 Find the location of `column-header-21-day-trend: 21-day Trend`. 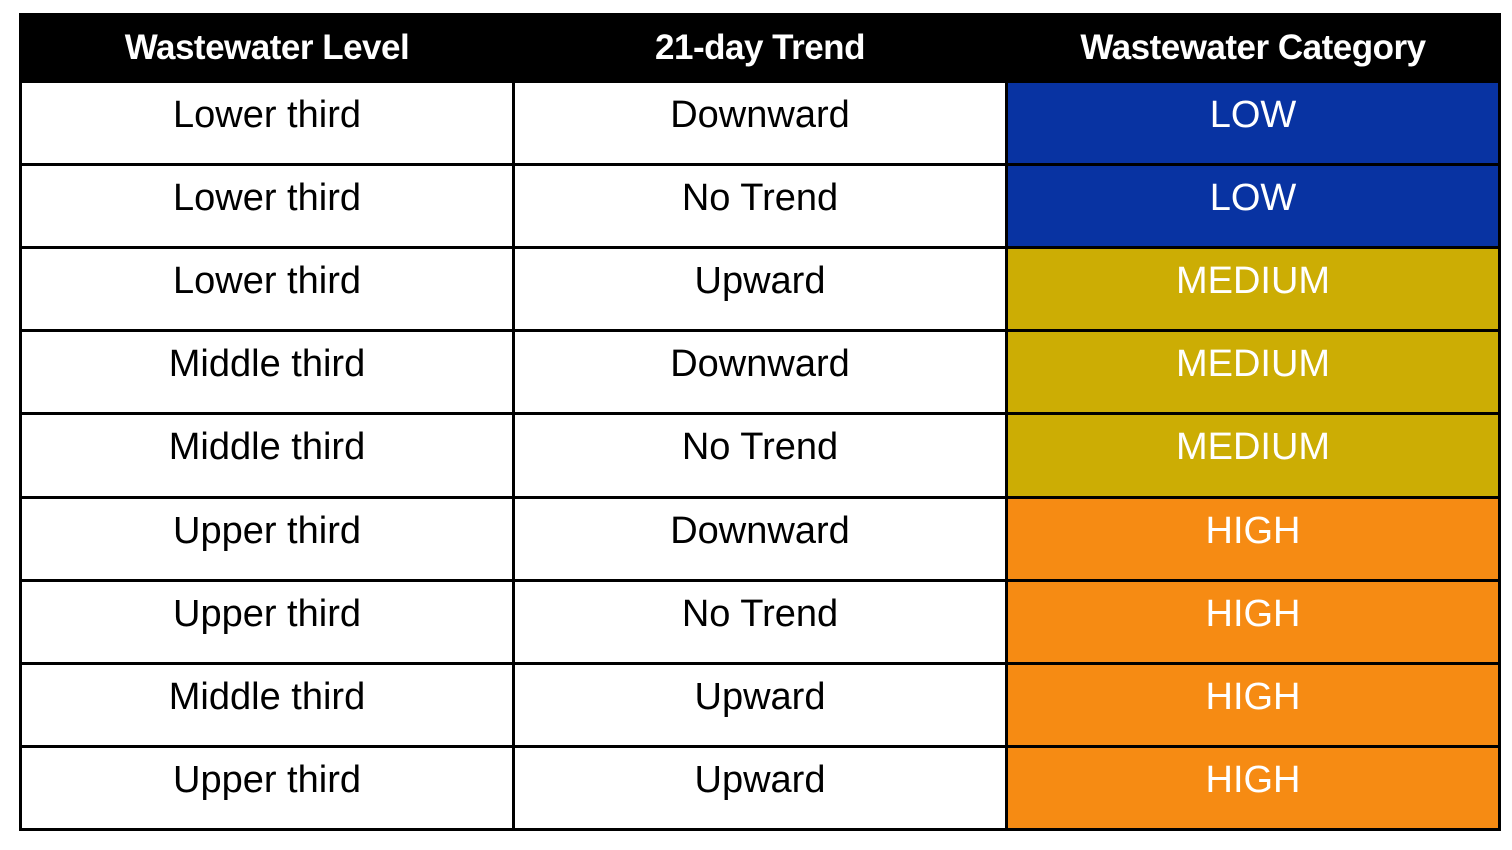

column-header-21-day-trend: 21-day Trend is located at coordinates (760, 48).